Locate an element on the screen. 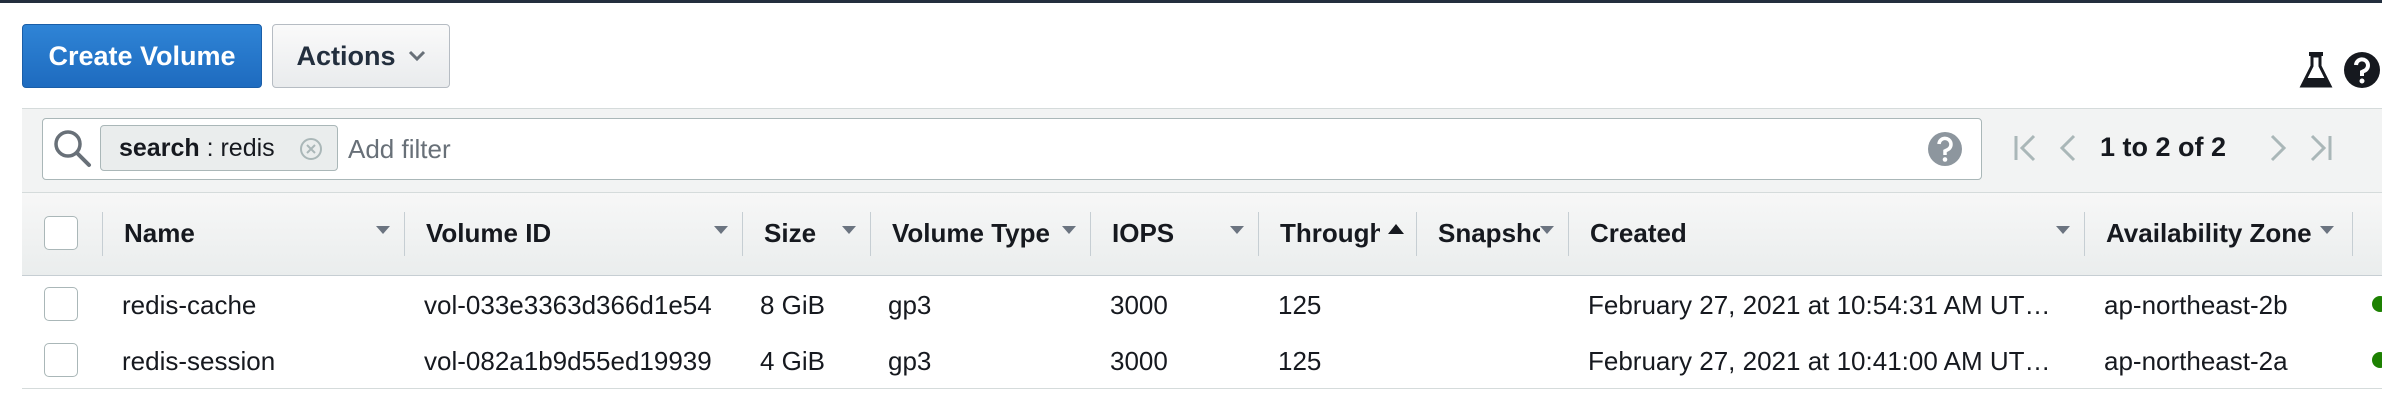 The image size is (2382, 420). help-icon is located at coordinates (2362, 70).